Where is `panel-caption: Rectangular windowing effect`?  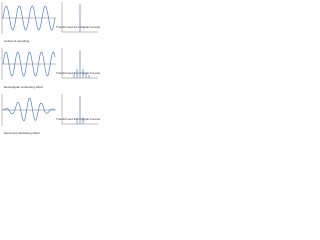 panel-caption: Rectangular windowing effect is located at coordinates (23, 87).